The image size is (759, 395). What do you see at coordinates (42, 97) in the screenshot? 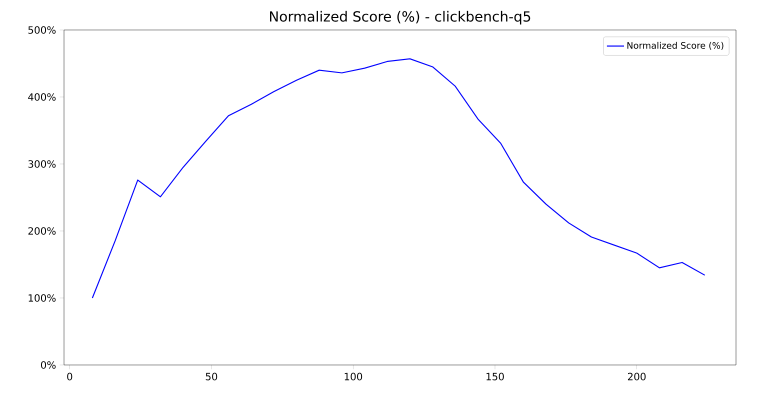
I see `y-tick-label: 400%` at bounding box center [42, 97].